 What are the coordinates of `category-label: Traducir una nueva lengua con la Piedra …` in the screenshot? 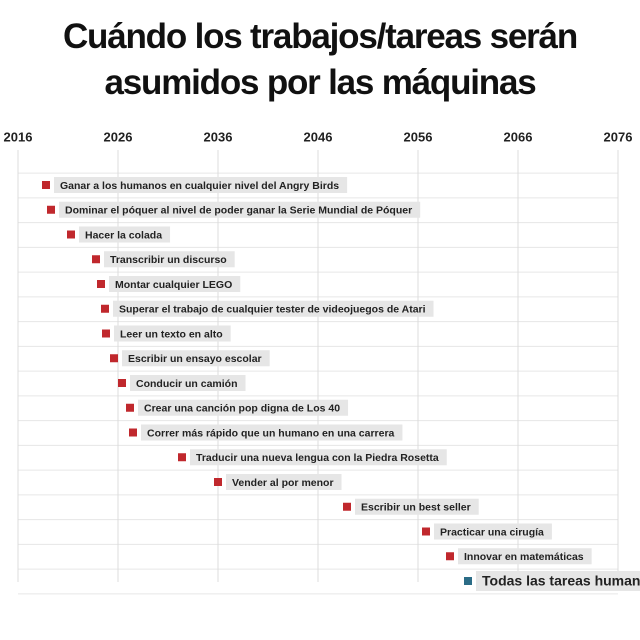 It's located at (317, 458).